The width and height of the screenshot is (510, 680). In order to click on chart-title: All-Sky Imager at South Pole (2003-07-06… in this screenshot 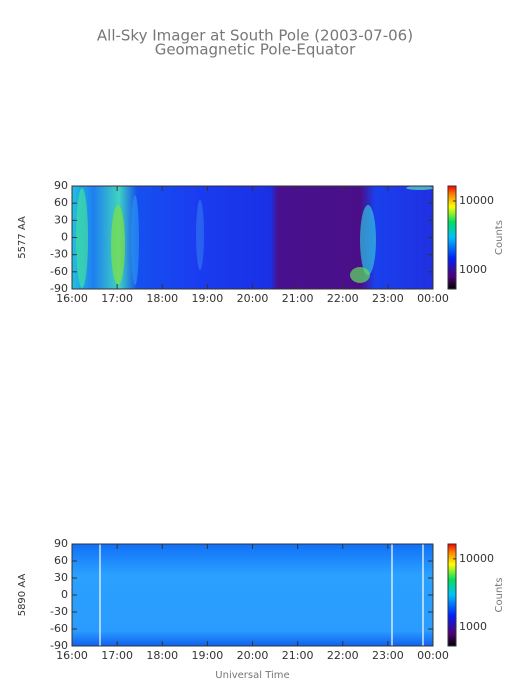, I will do `click(255, 36)`.